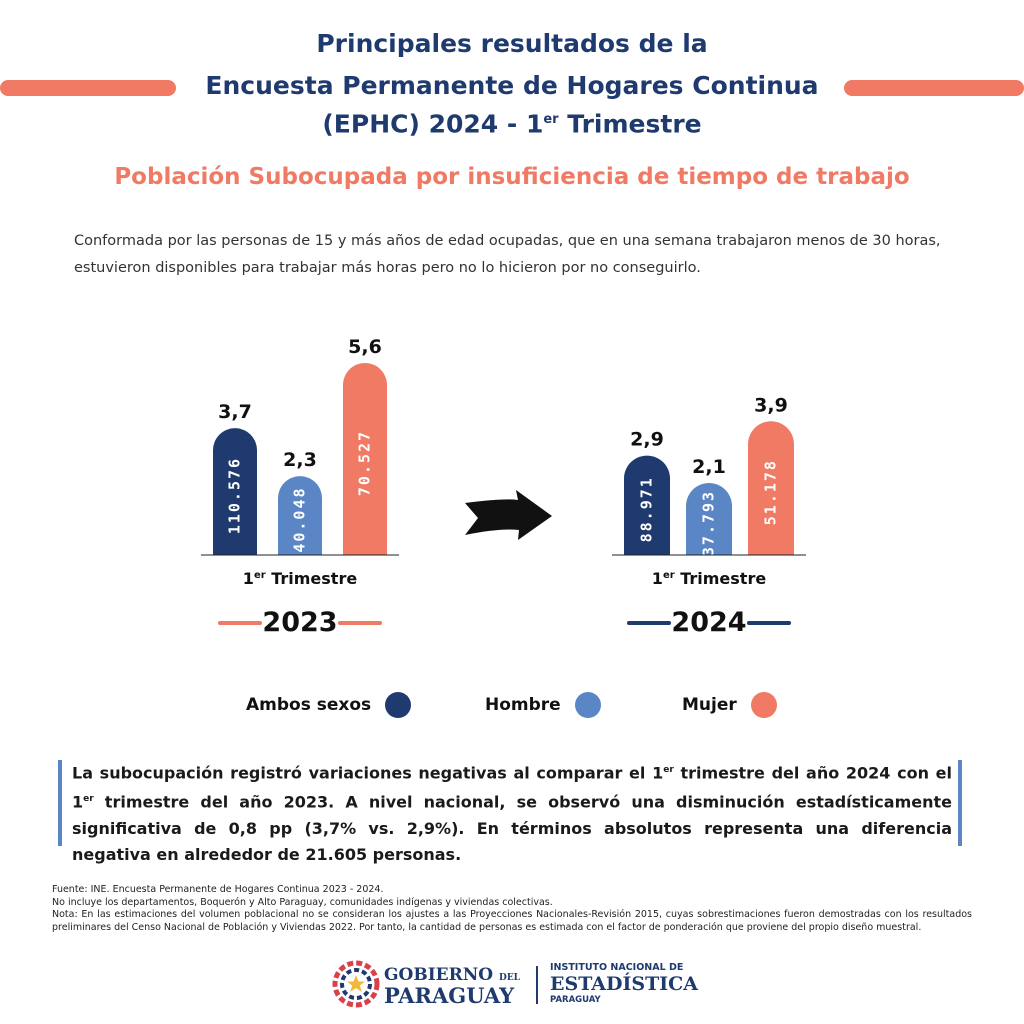 The width and height of the screenshot is (1024, 1024). What do you see at coordinates (512, 124) in the screenshot?
I see `title-line-3: (EPHC) 2024 - 1er Trimestre` at bounding box center [512, 124].